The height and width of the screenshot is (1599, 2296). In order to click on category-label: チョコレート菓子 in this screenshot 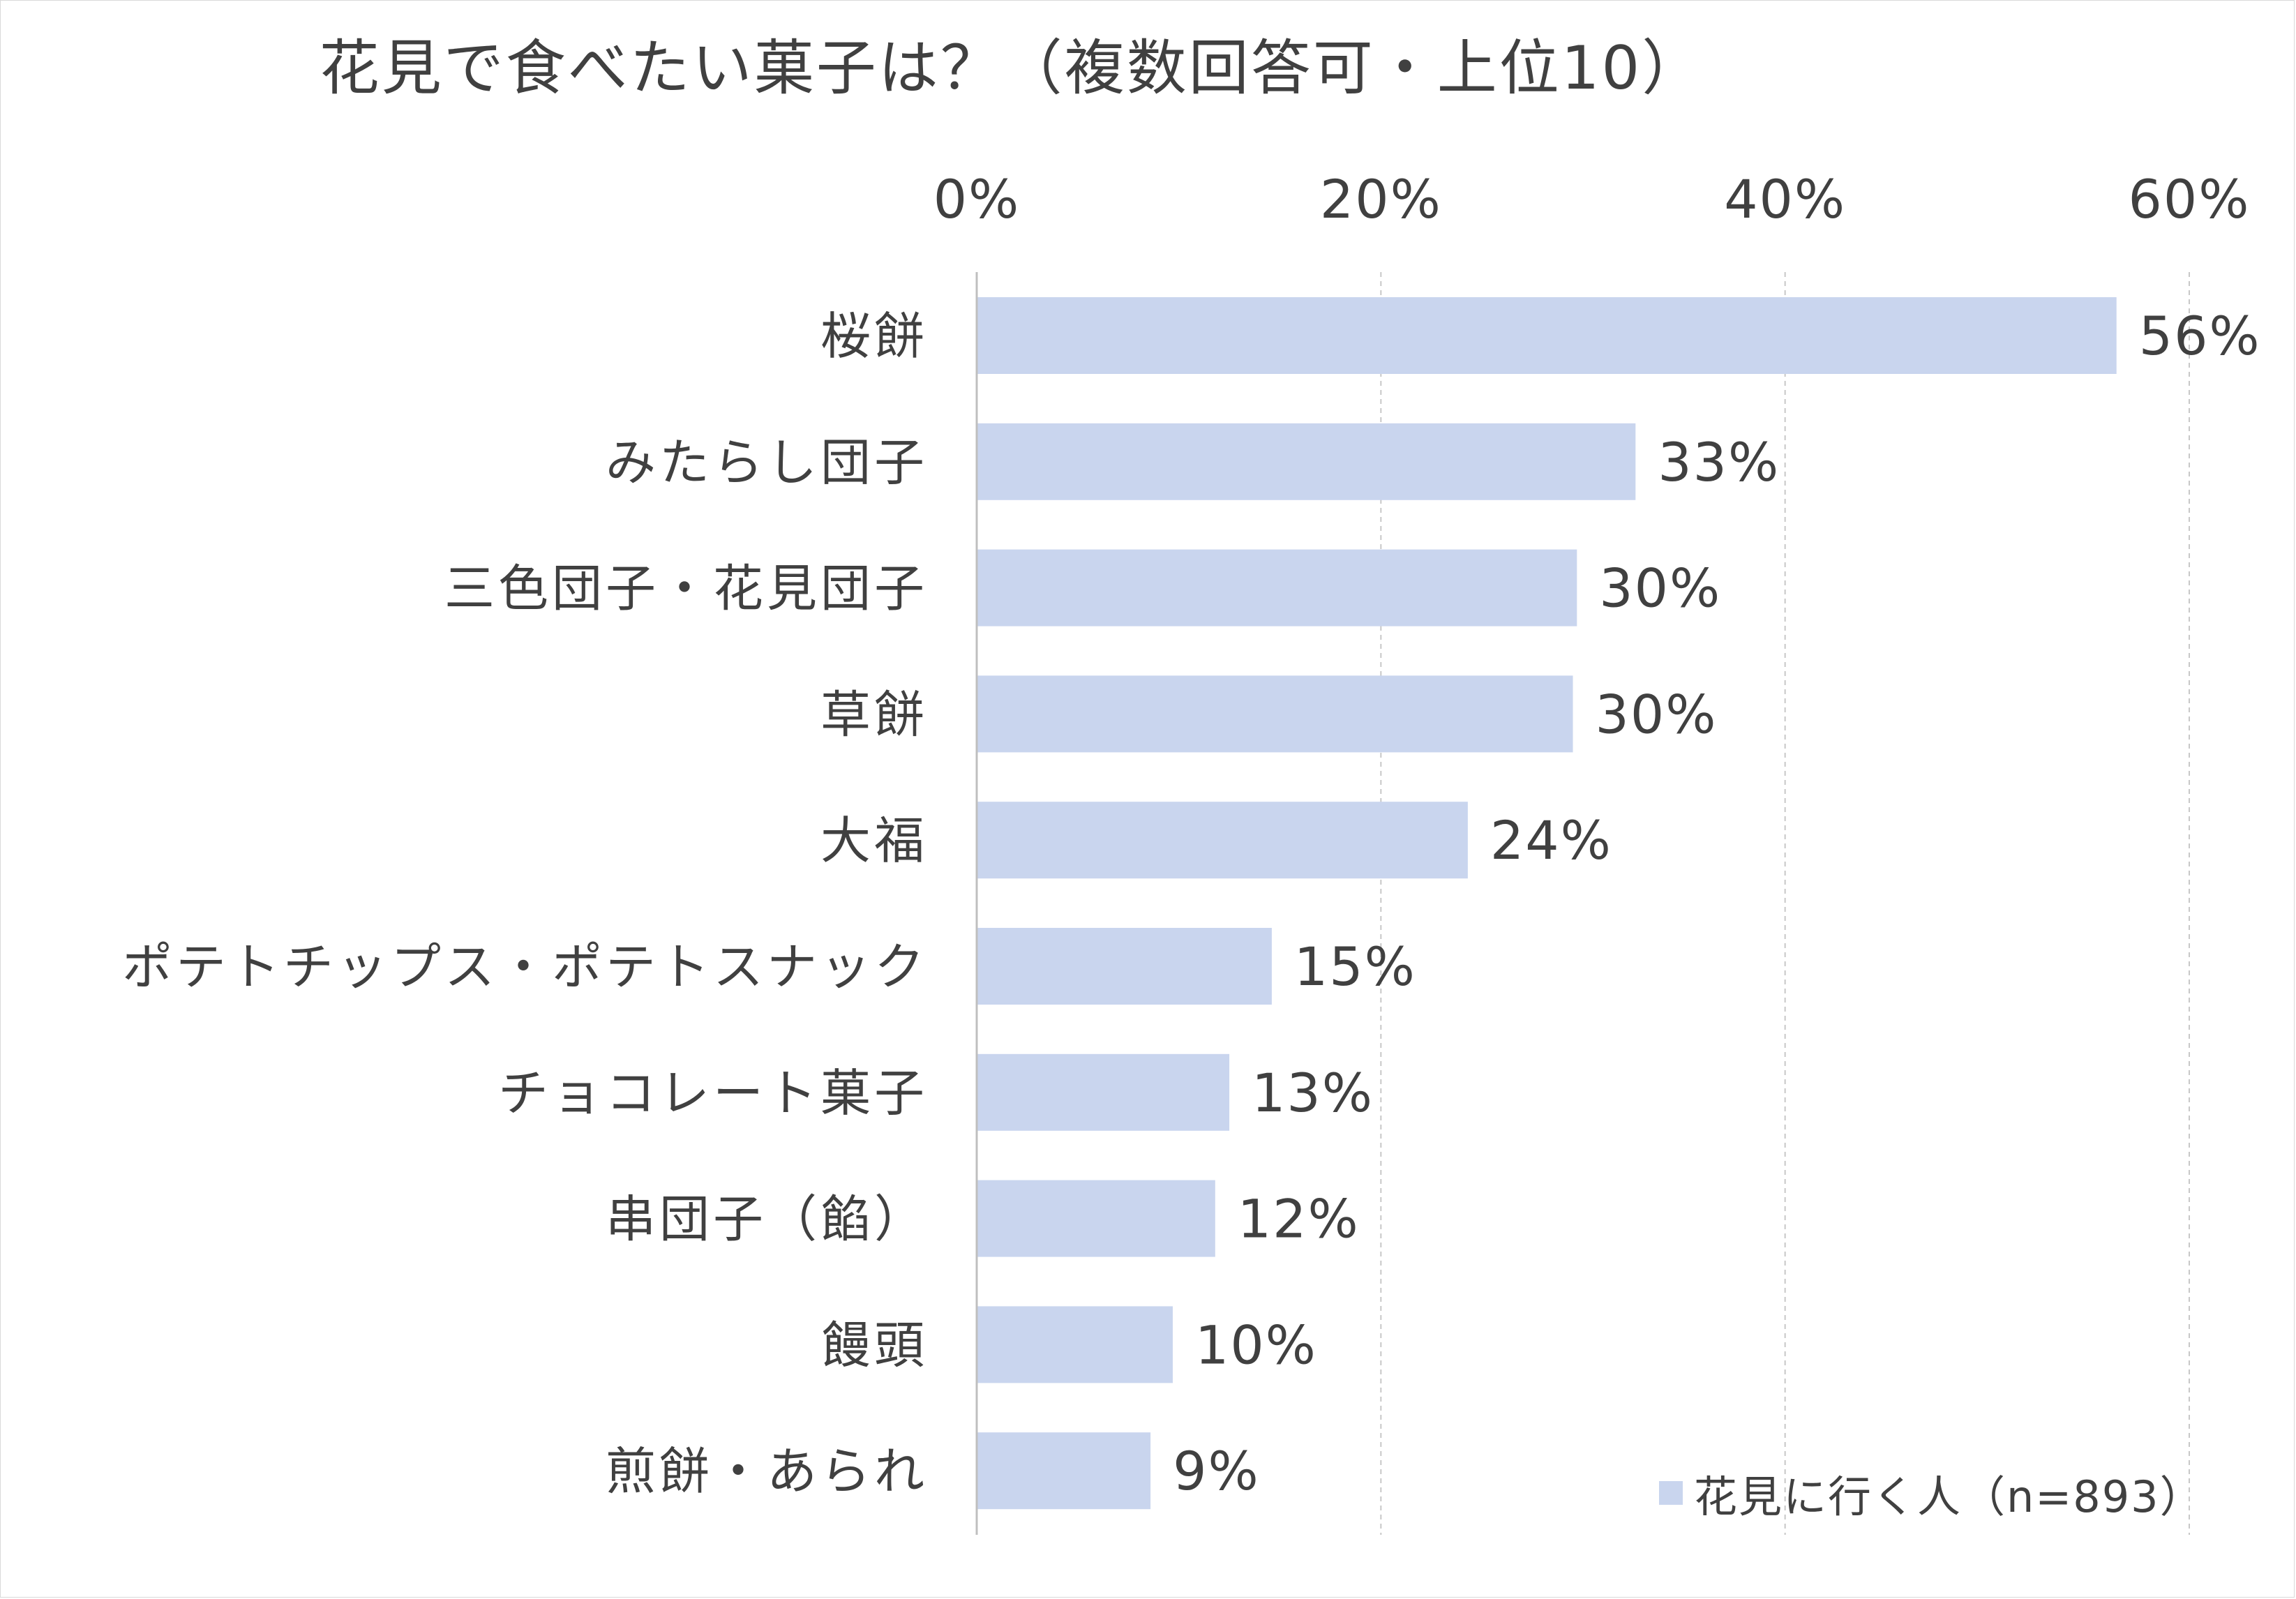, I will do `click(713, 1093)`.